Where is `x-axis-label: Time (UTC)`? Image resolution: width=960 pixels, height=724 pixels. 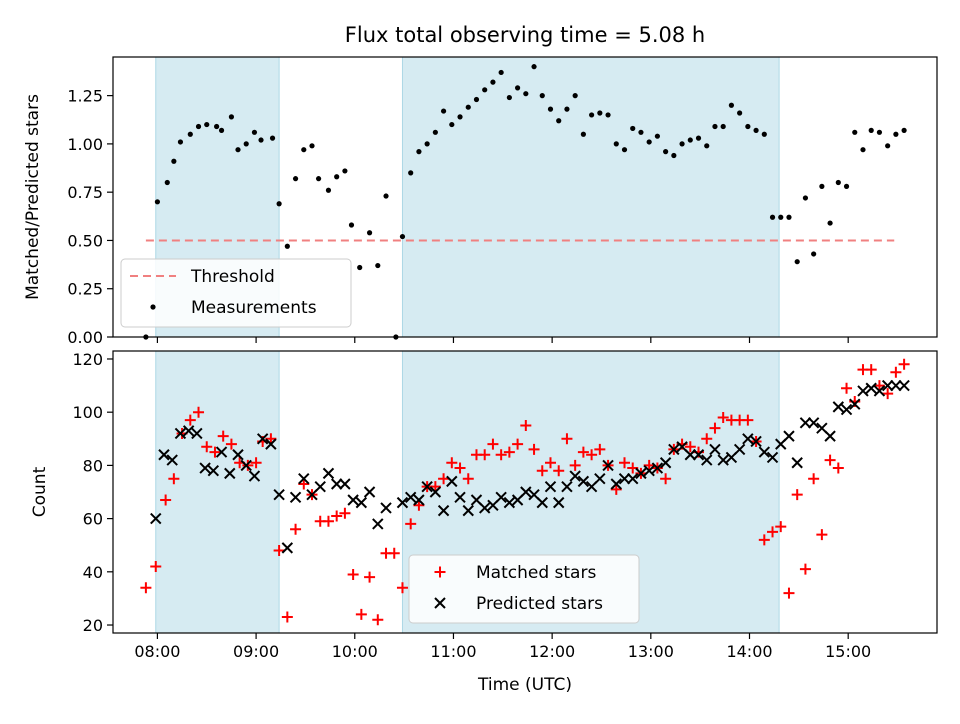 x-axis-label: Time (UTC) is located at coordinates (524, 685).